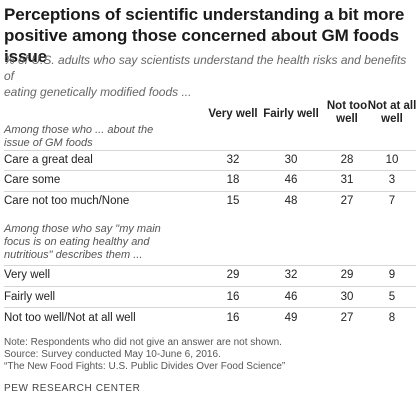  Describe the element at coordinates (67, 201) in the screenshot. I see `row-label: Care not too much/None` at that location.